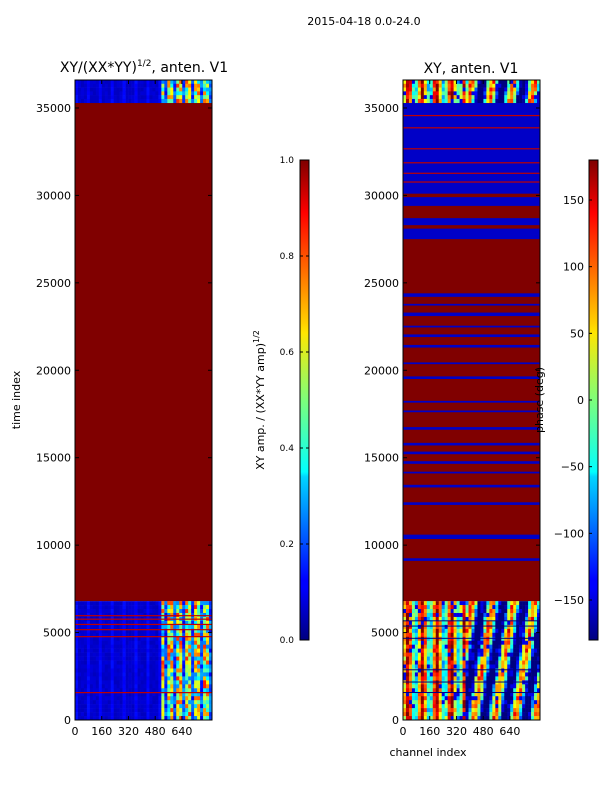  Describe the element at coordinates (287, 161) in the screenshot. I see `left-cbar-tick-label-5: 1.0` at that location.